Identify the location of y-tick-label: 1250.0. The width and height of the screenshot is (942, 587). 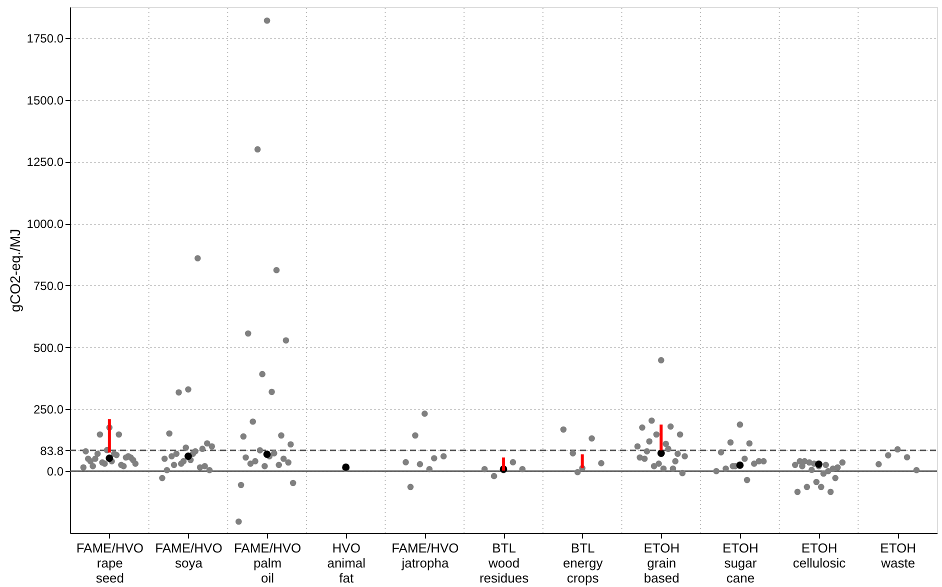
(45, 162).